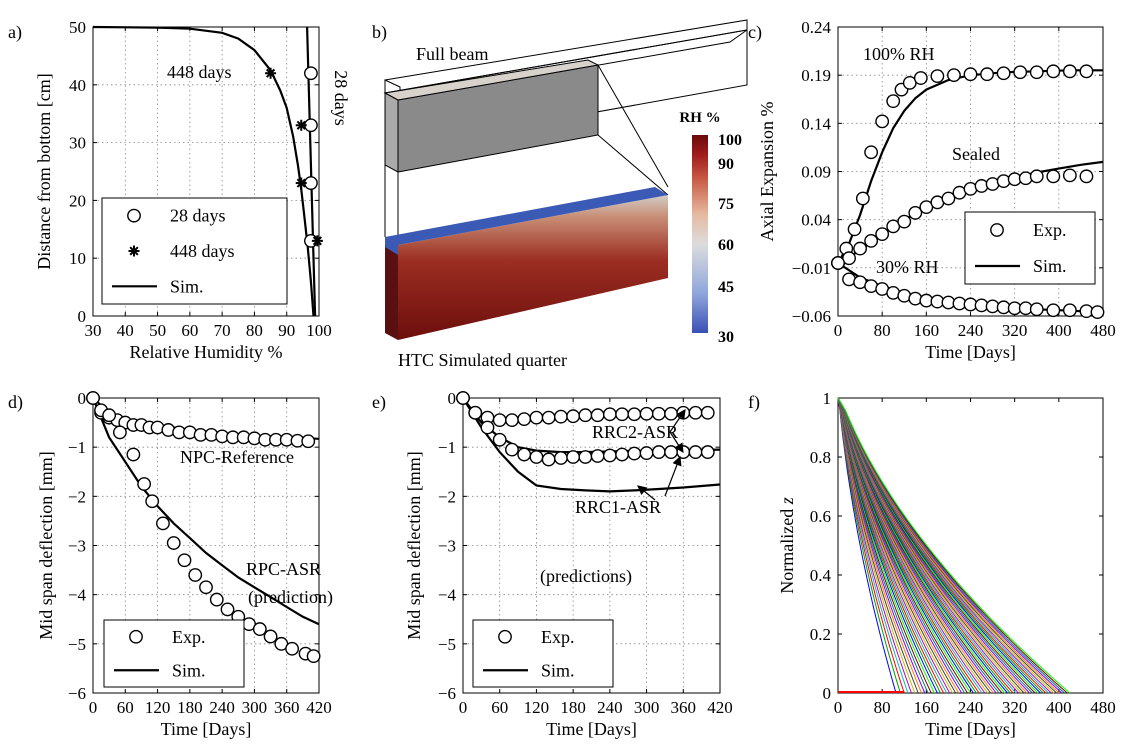 The width and height of the screenshot is (1124, 747). What do you see at coordinates (661, 455) in the screenshot?
I see `annotation-arrows` at bounding box center [661, 455].